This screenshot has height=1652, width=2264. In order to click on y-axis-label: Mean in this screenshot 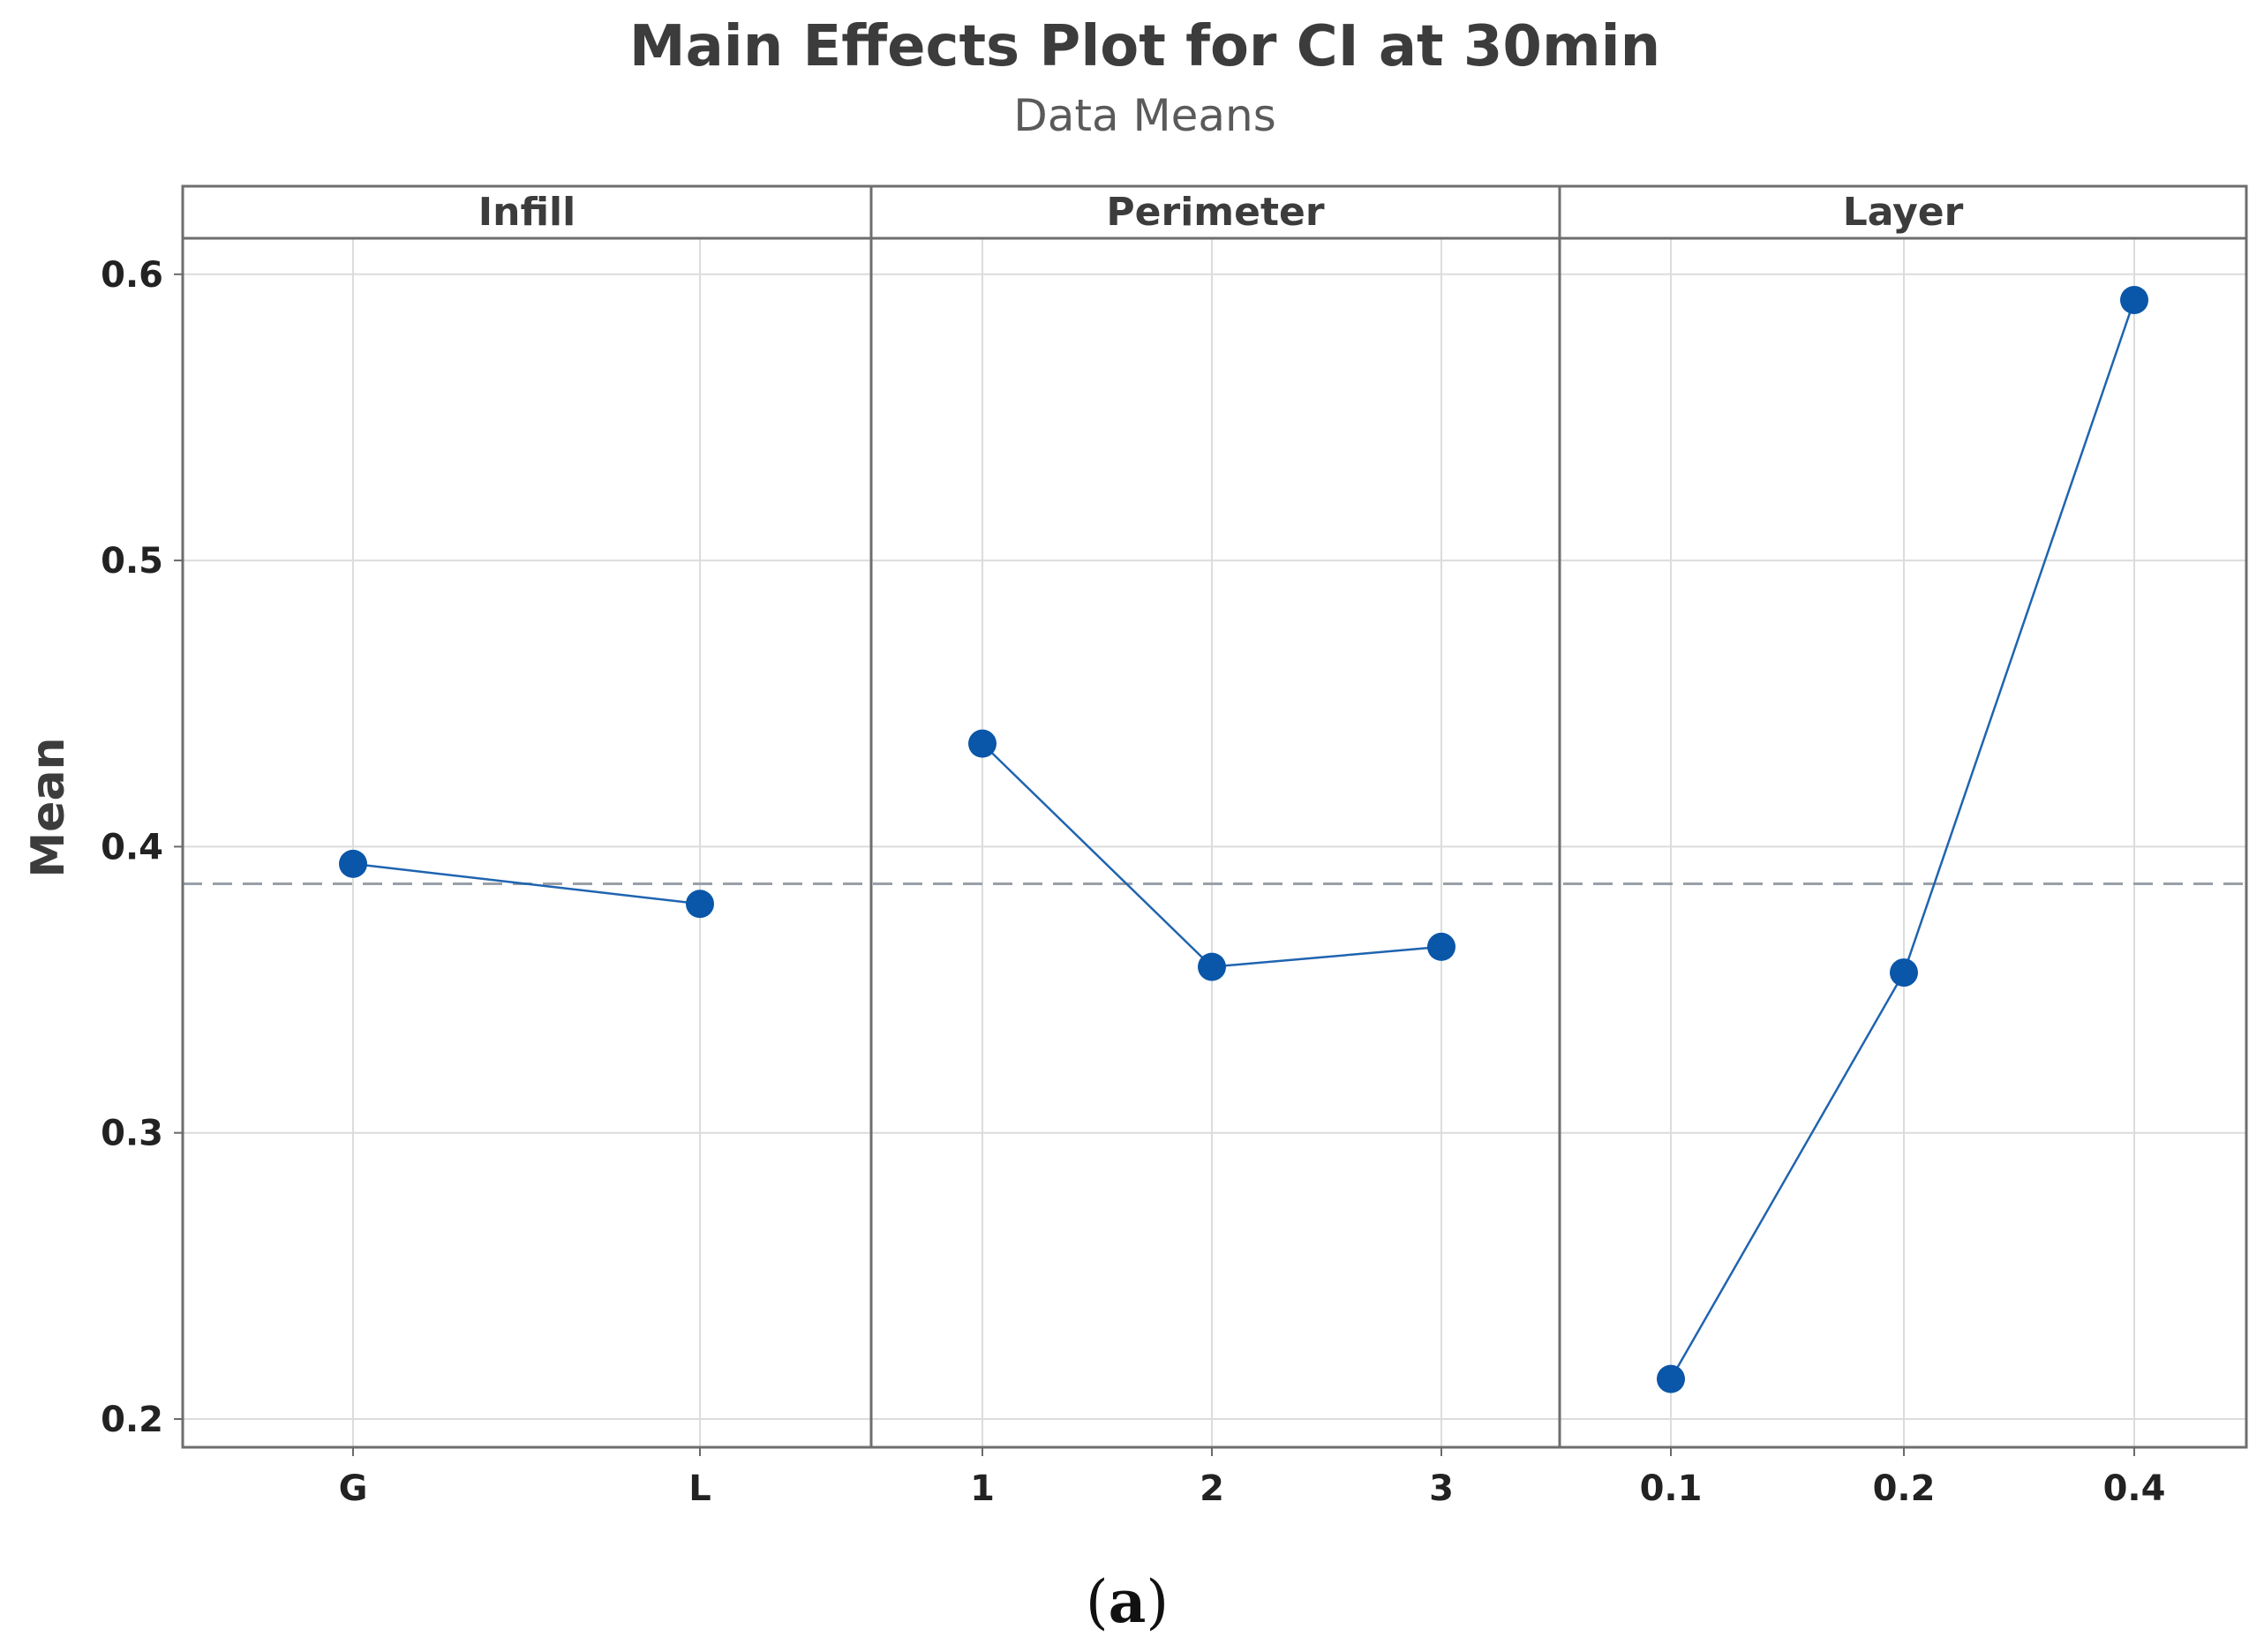, I will do `click(48, 807)`.